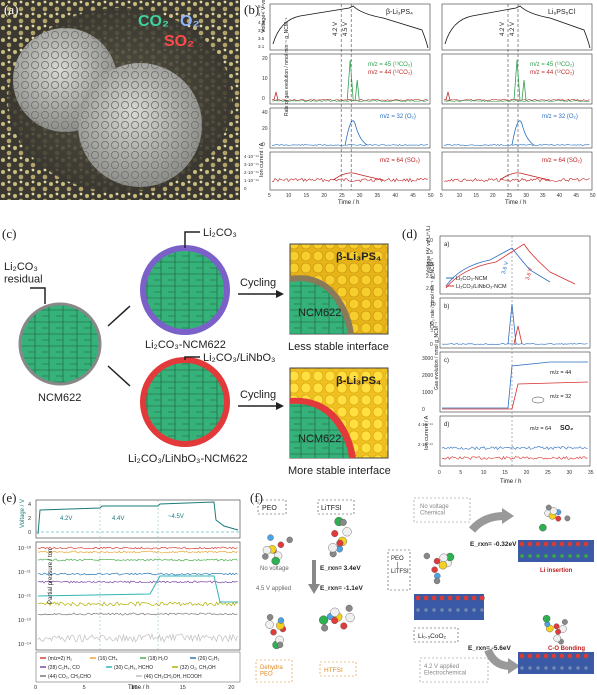 The height and width of the screenshot is (695, 597). I want to click on legend-entry: (30) C₂H₆, HCHO, so click(133, 668).